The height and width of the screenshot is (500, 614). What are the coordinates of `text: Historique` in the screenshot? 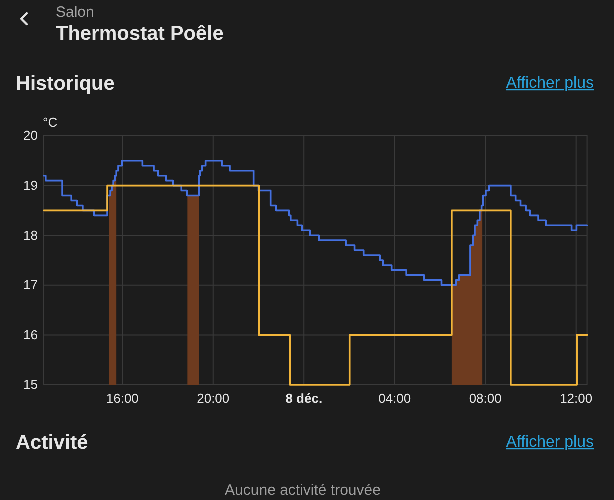 It's located at (65, 84).